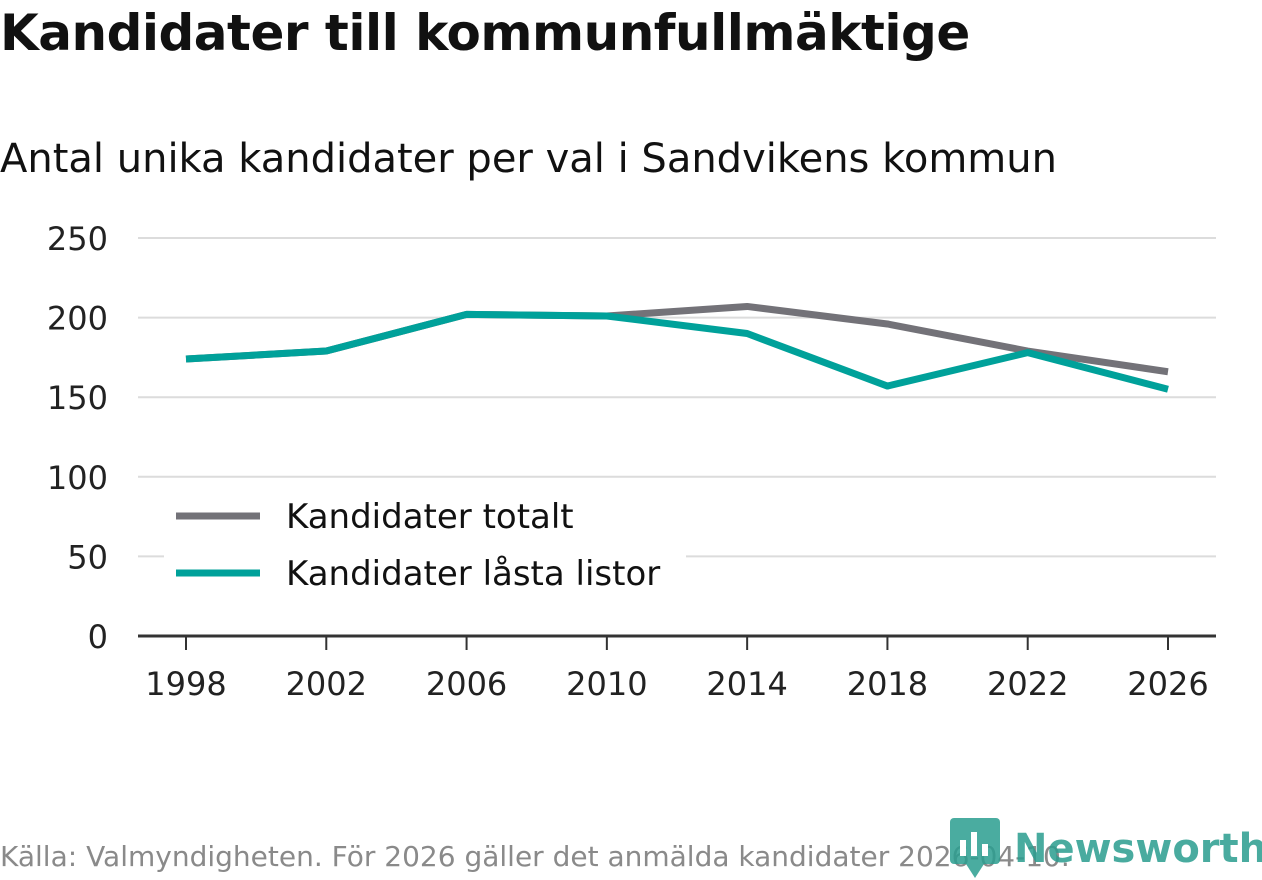 This screenshot has width=1262, height=880. I want to click on x-tick-label-2002: 2002, so click(326, 684).